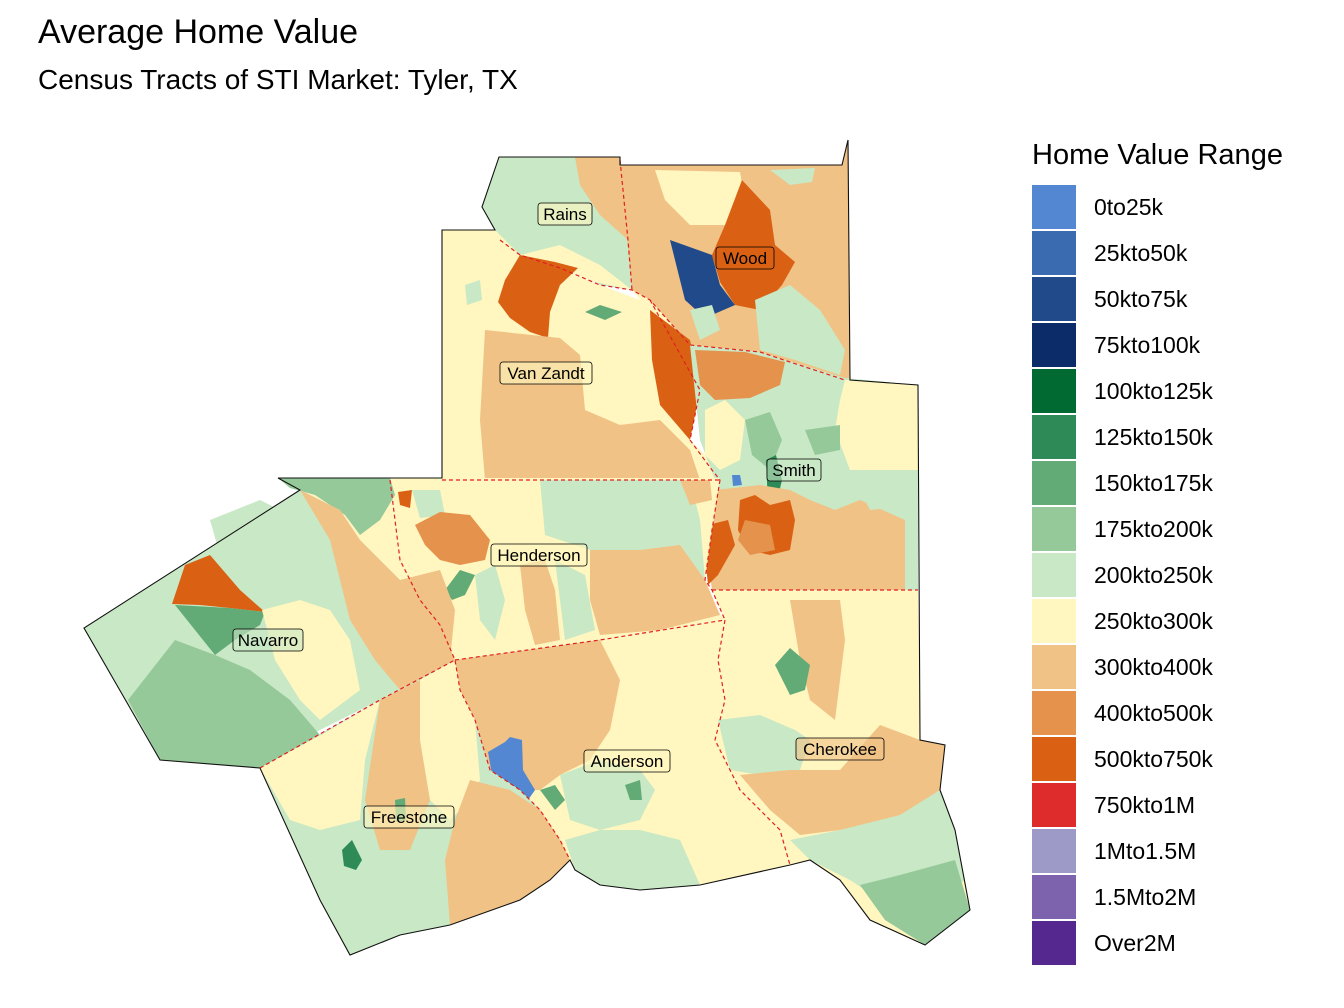  I want to click on county-name-wood: Wood, so click(745, 258).